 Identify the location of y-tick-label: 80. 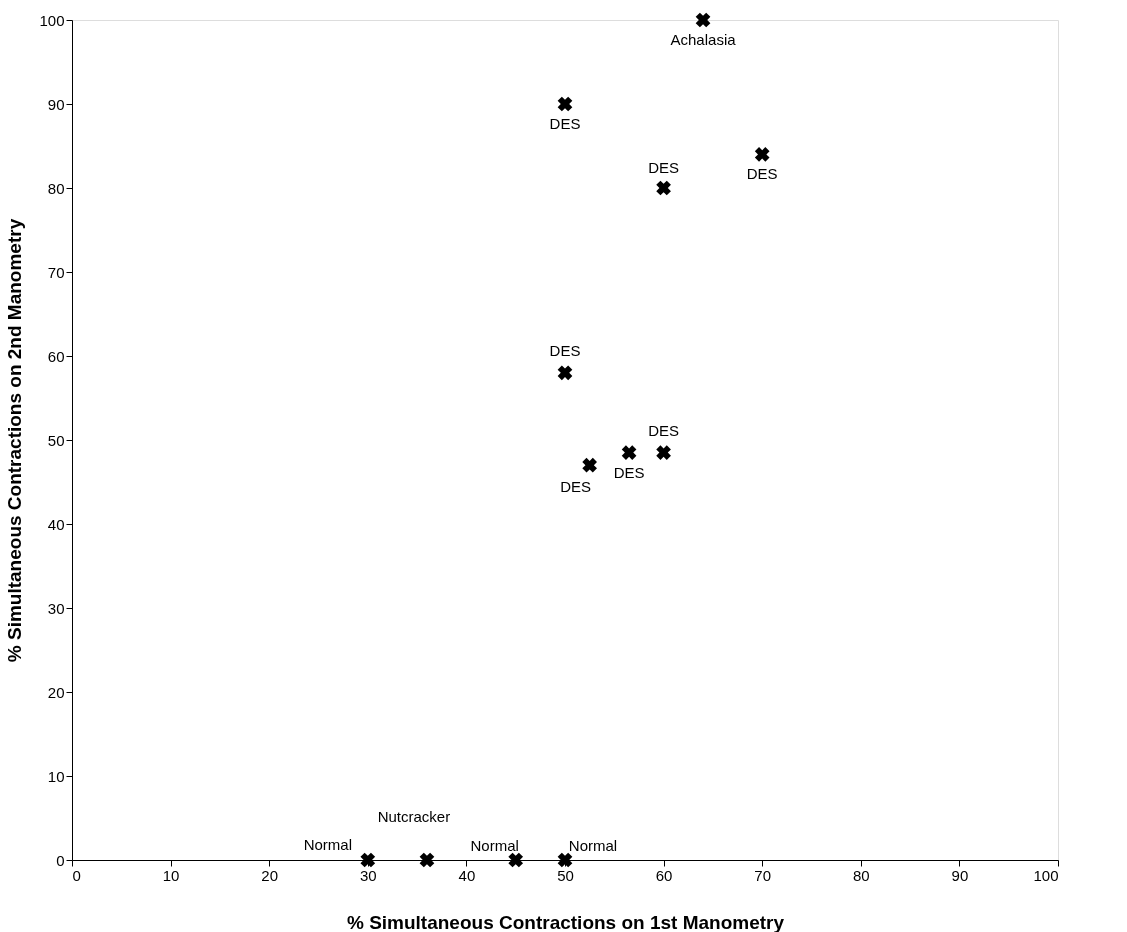
(56, 188).